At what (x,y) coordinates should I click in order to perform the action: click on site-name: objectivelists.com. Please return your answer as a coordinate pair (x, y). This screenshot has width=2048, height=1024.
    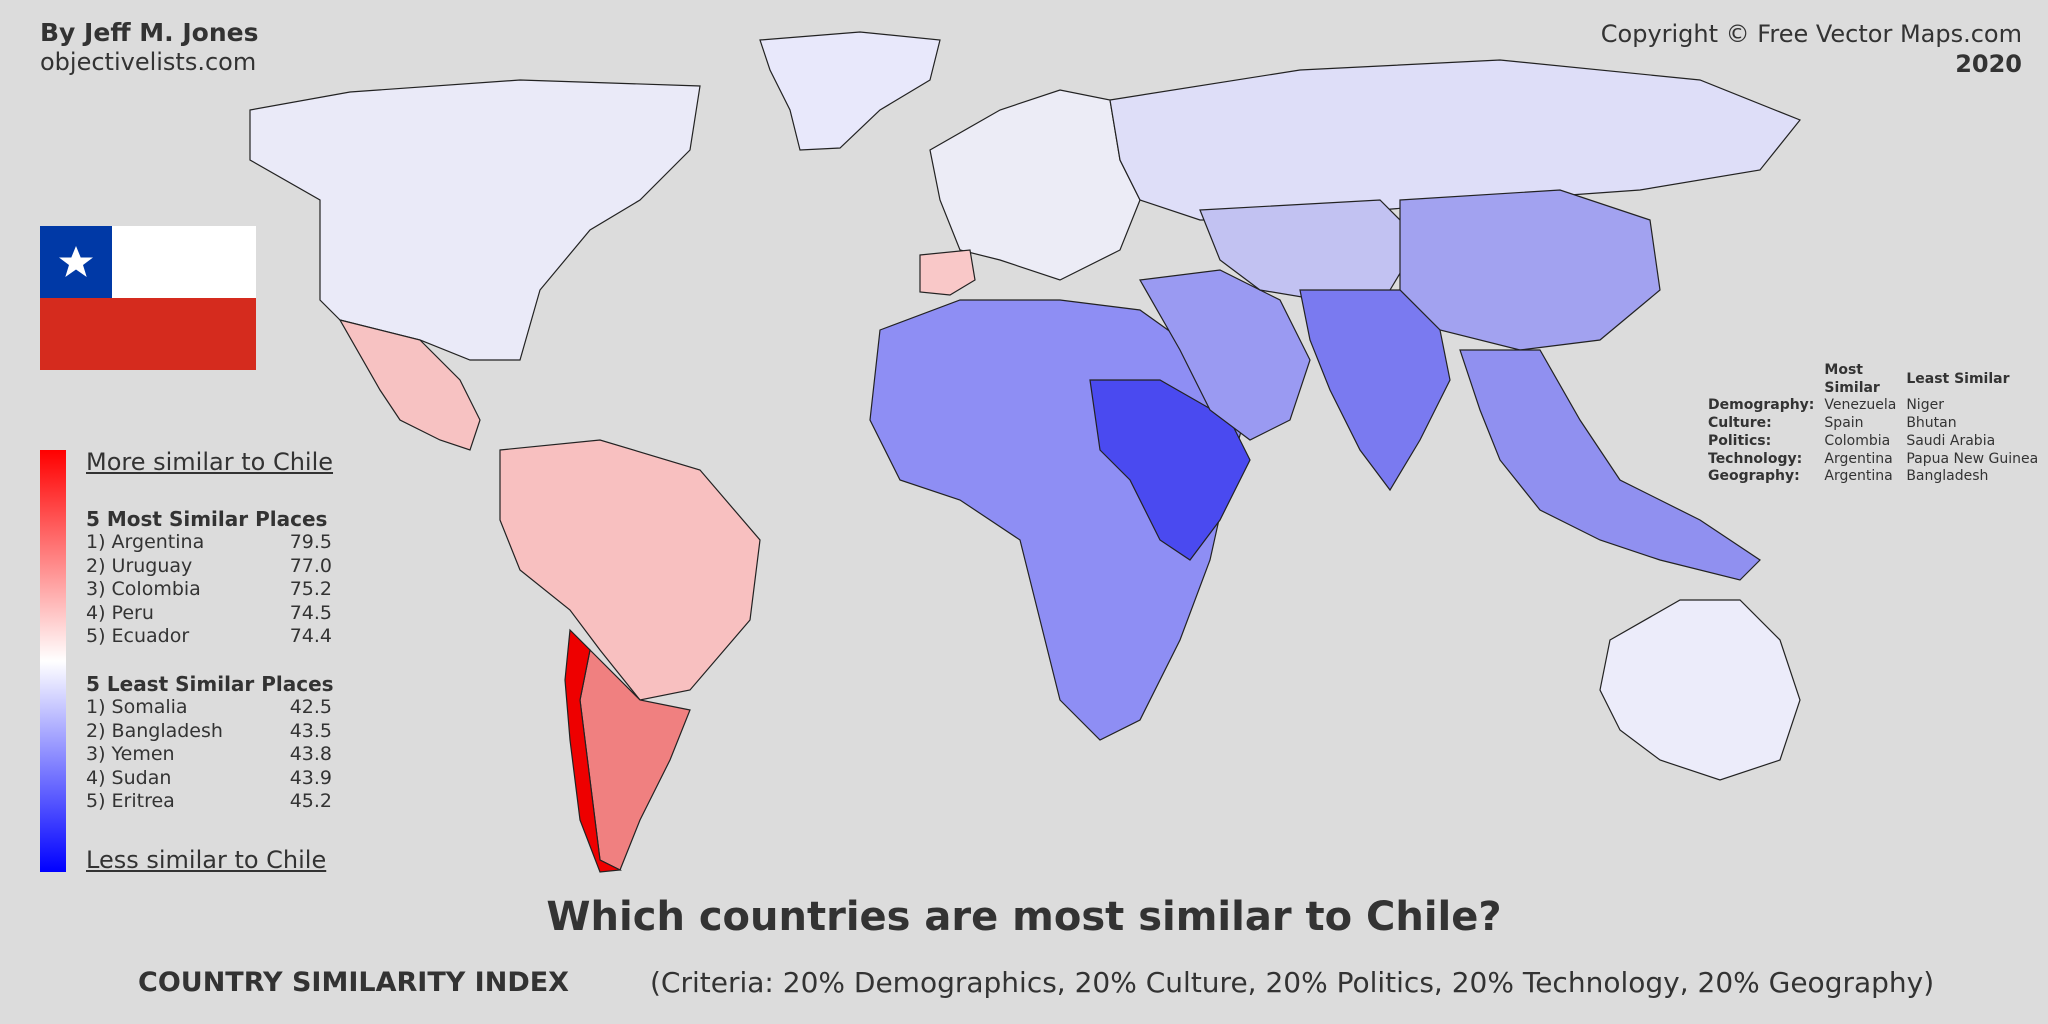
    Looking at the image, I should click on (148, 62).